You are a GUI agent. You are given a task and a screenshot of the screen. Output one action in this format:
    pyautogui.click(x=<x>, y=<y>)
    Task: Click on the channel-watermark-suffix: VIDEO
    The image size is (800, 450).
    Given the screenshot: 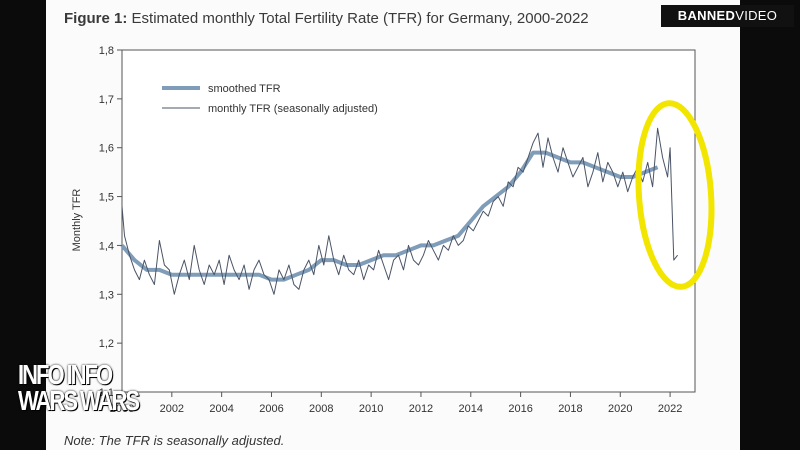 What is the action you would take?
    pyautogui.click(x=756, y=15)
    